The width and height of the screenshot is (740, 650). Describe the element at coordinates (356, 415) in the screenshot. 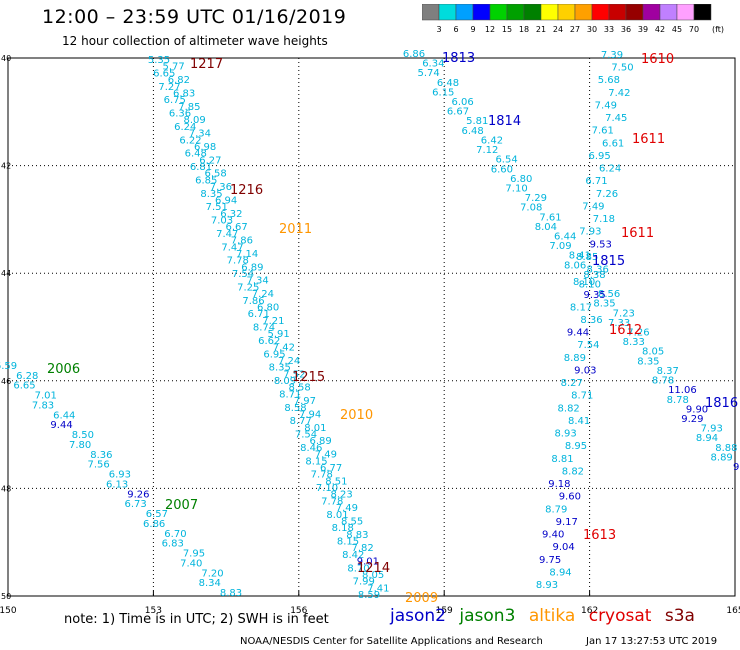

I see `pass-label: 2010` at that location.